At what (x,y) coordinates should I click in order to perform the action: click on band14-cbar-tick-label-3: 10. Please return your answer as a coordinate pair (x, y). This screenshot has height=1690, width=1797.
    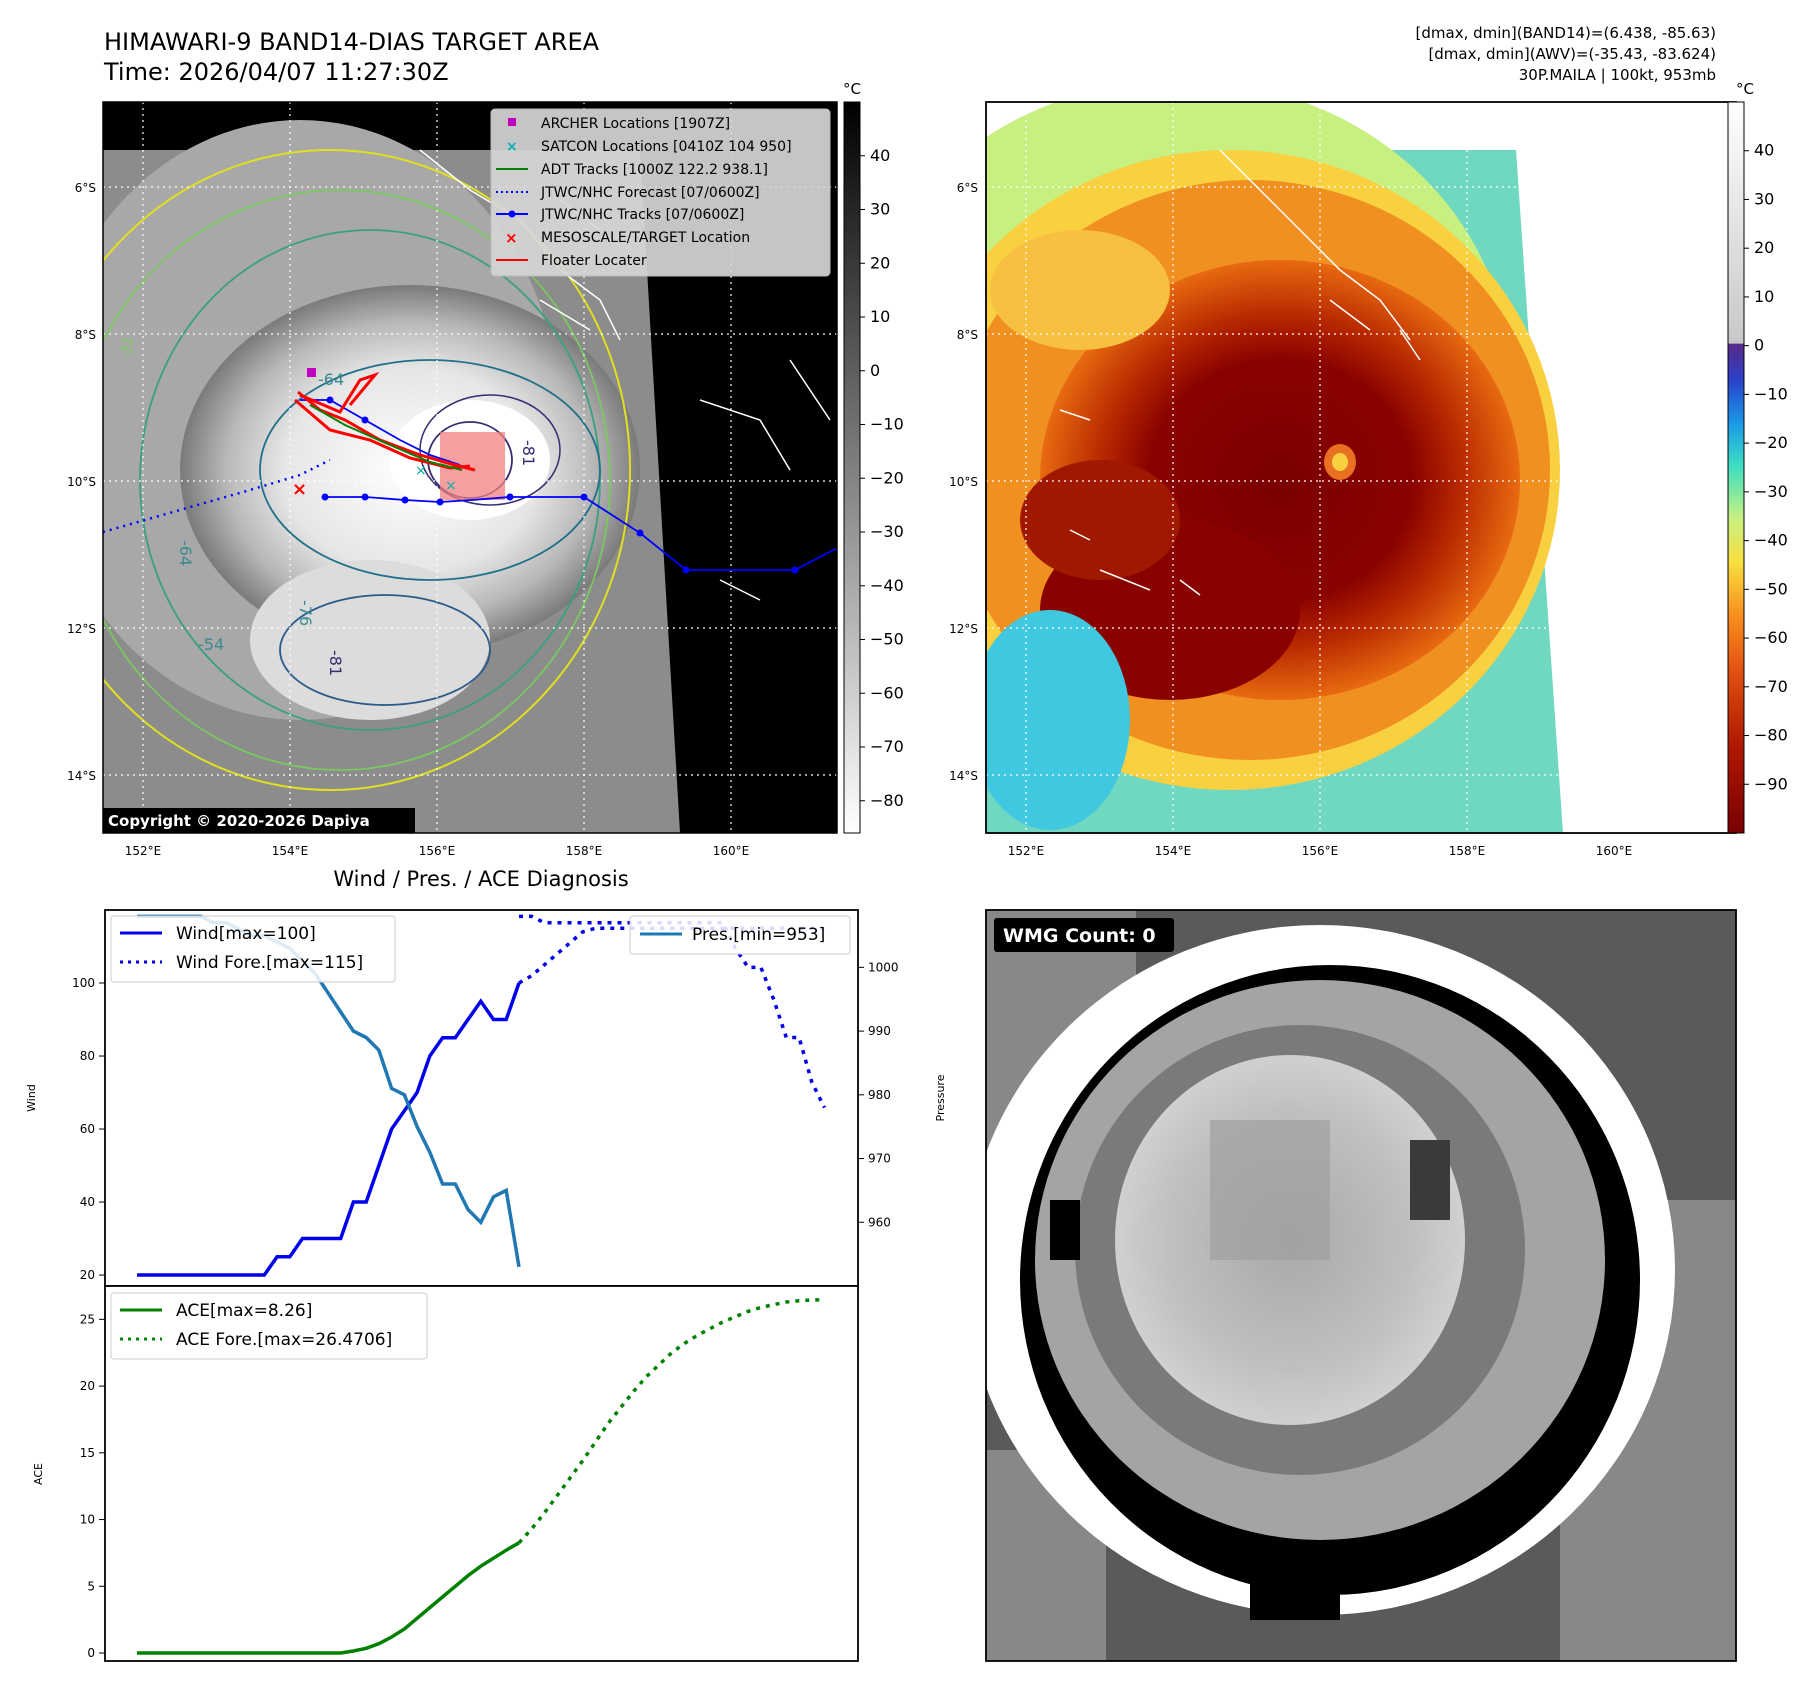
    Looking at the image, I should click on (880, 316).